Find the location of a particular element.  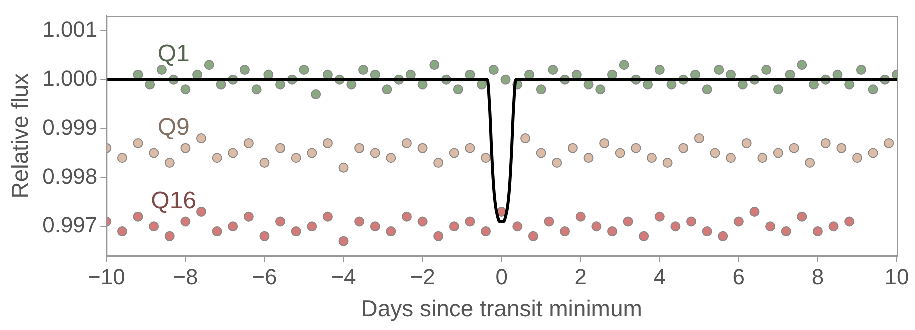

series-label: Q9 is located at coordinates (174, 127).